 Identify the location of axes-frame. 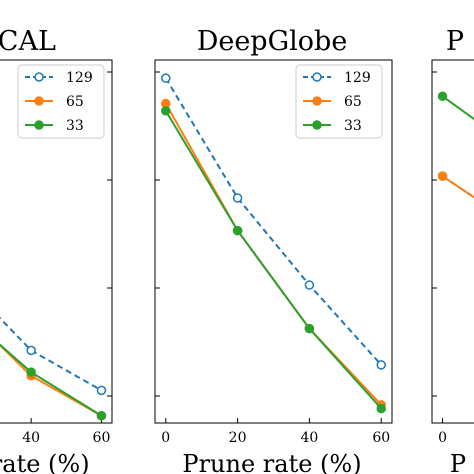
(452, 241).